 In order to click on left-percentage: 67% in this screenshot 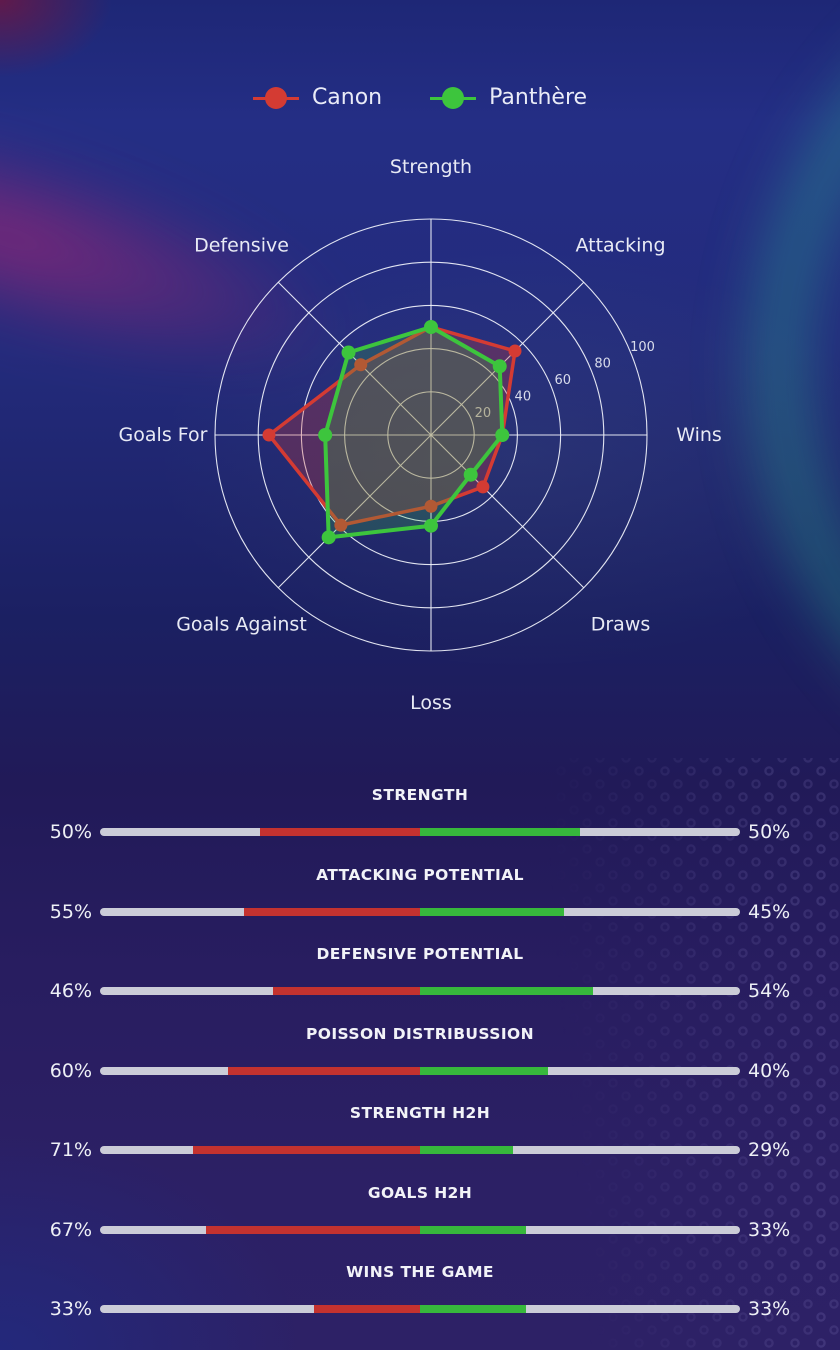, I will do `click(70, 1229)`.